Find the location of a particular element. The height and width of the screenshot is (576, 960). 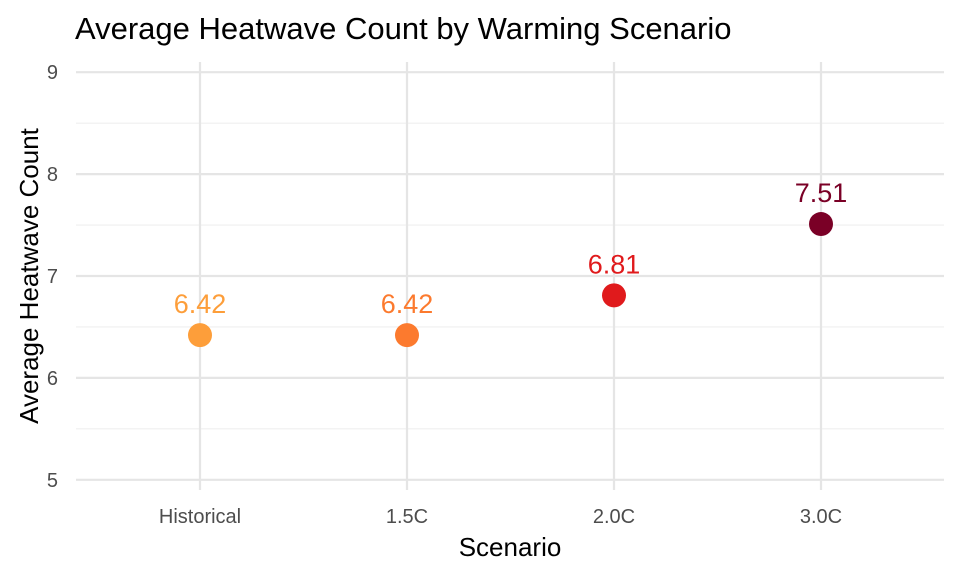

y-tick-label: 6 is located at coordinates (52, 379).